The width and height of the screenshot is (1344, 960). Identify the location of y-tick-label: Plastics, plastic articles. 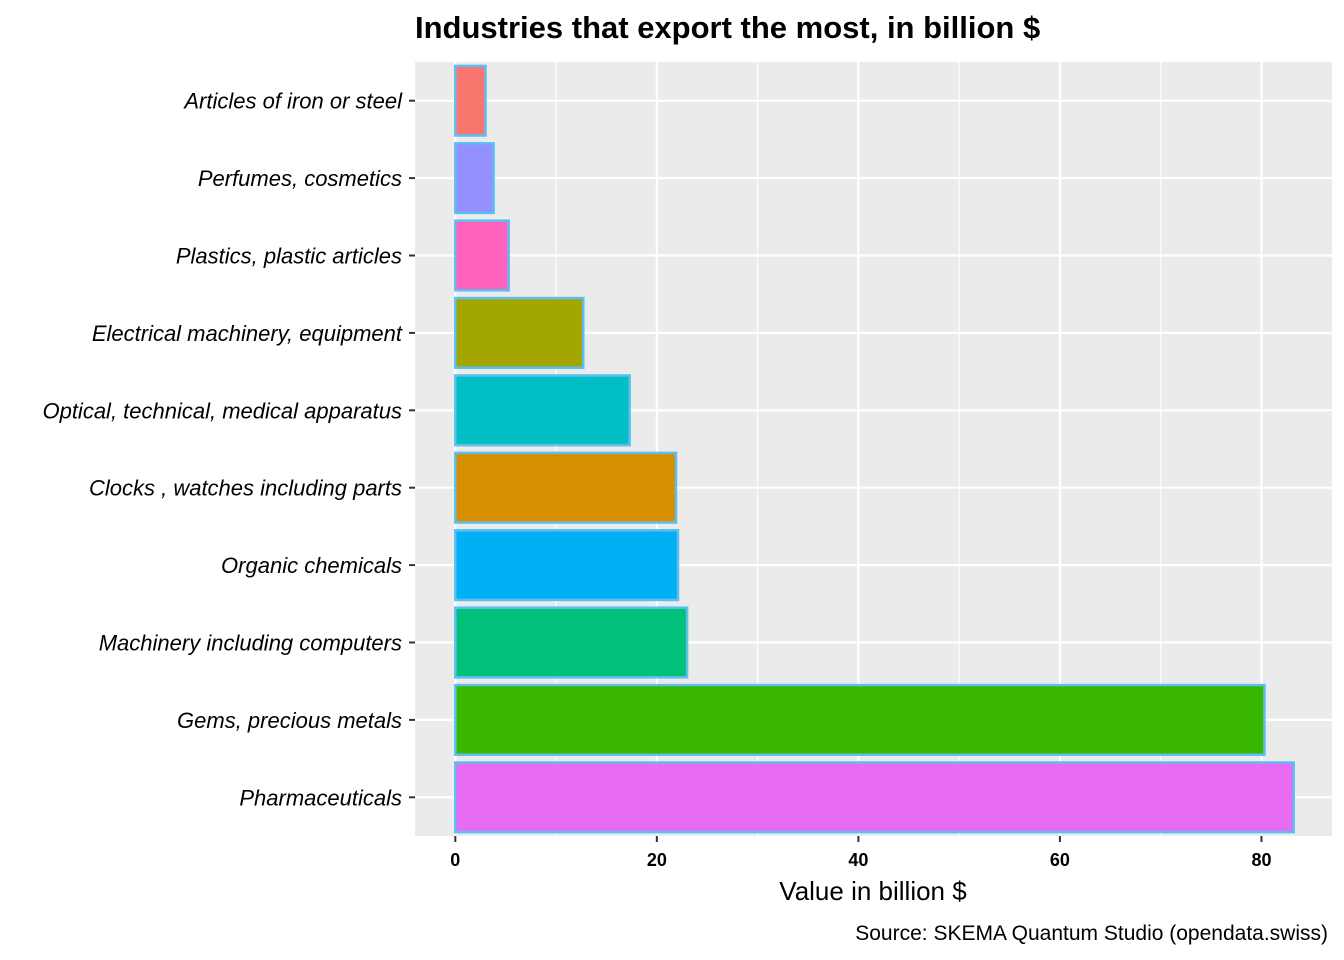
(289, 256).